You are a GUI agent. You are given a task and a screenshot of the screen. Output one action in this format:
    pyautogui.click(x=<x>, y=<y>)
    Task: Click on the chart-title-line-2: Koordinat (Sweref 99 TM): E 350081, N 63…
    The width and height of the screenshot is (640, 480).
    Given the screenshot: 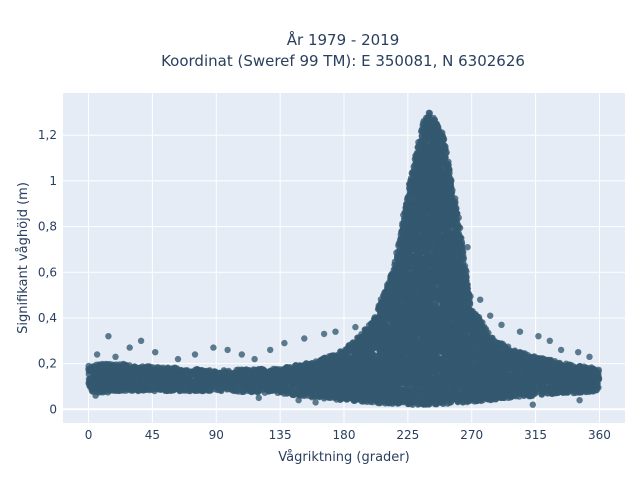 What is the action you would take?
    pyautogui.click(x=343, y=61)
    